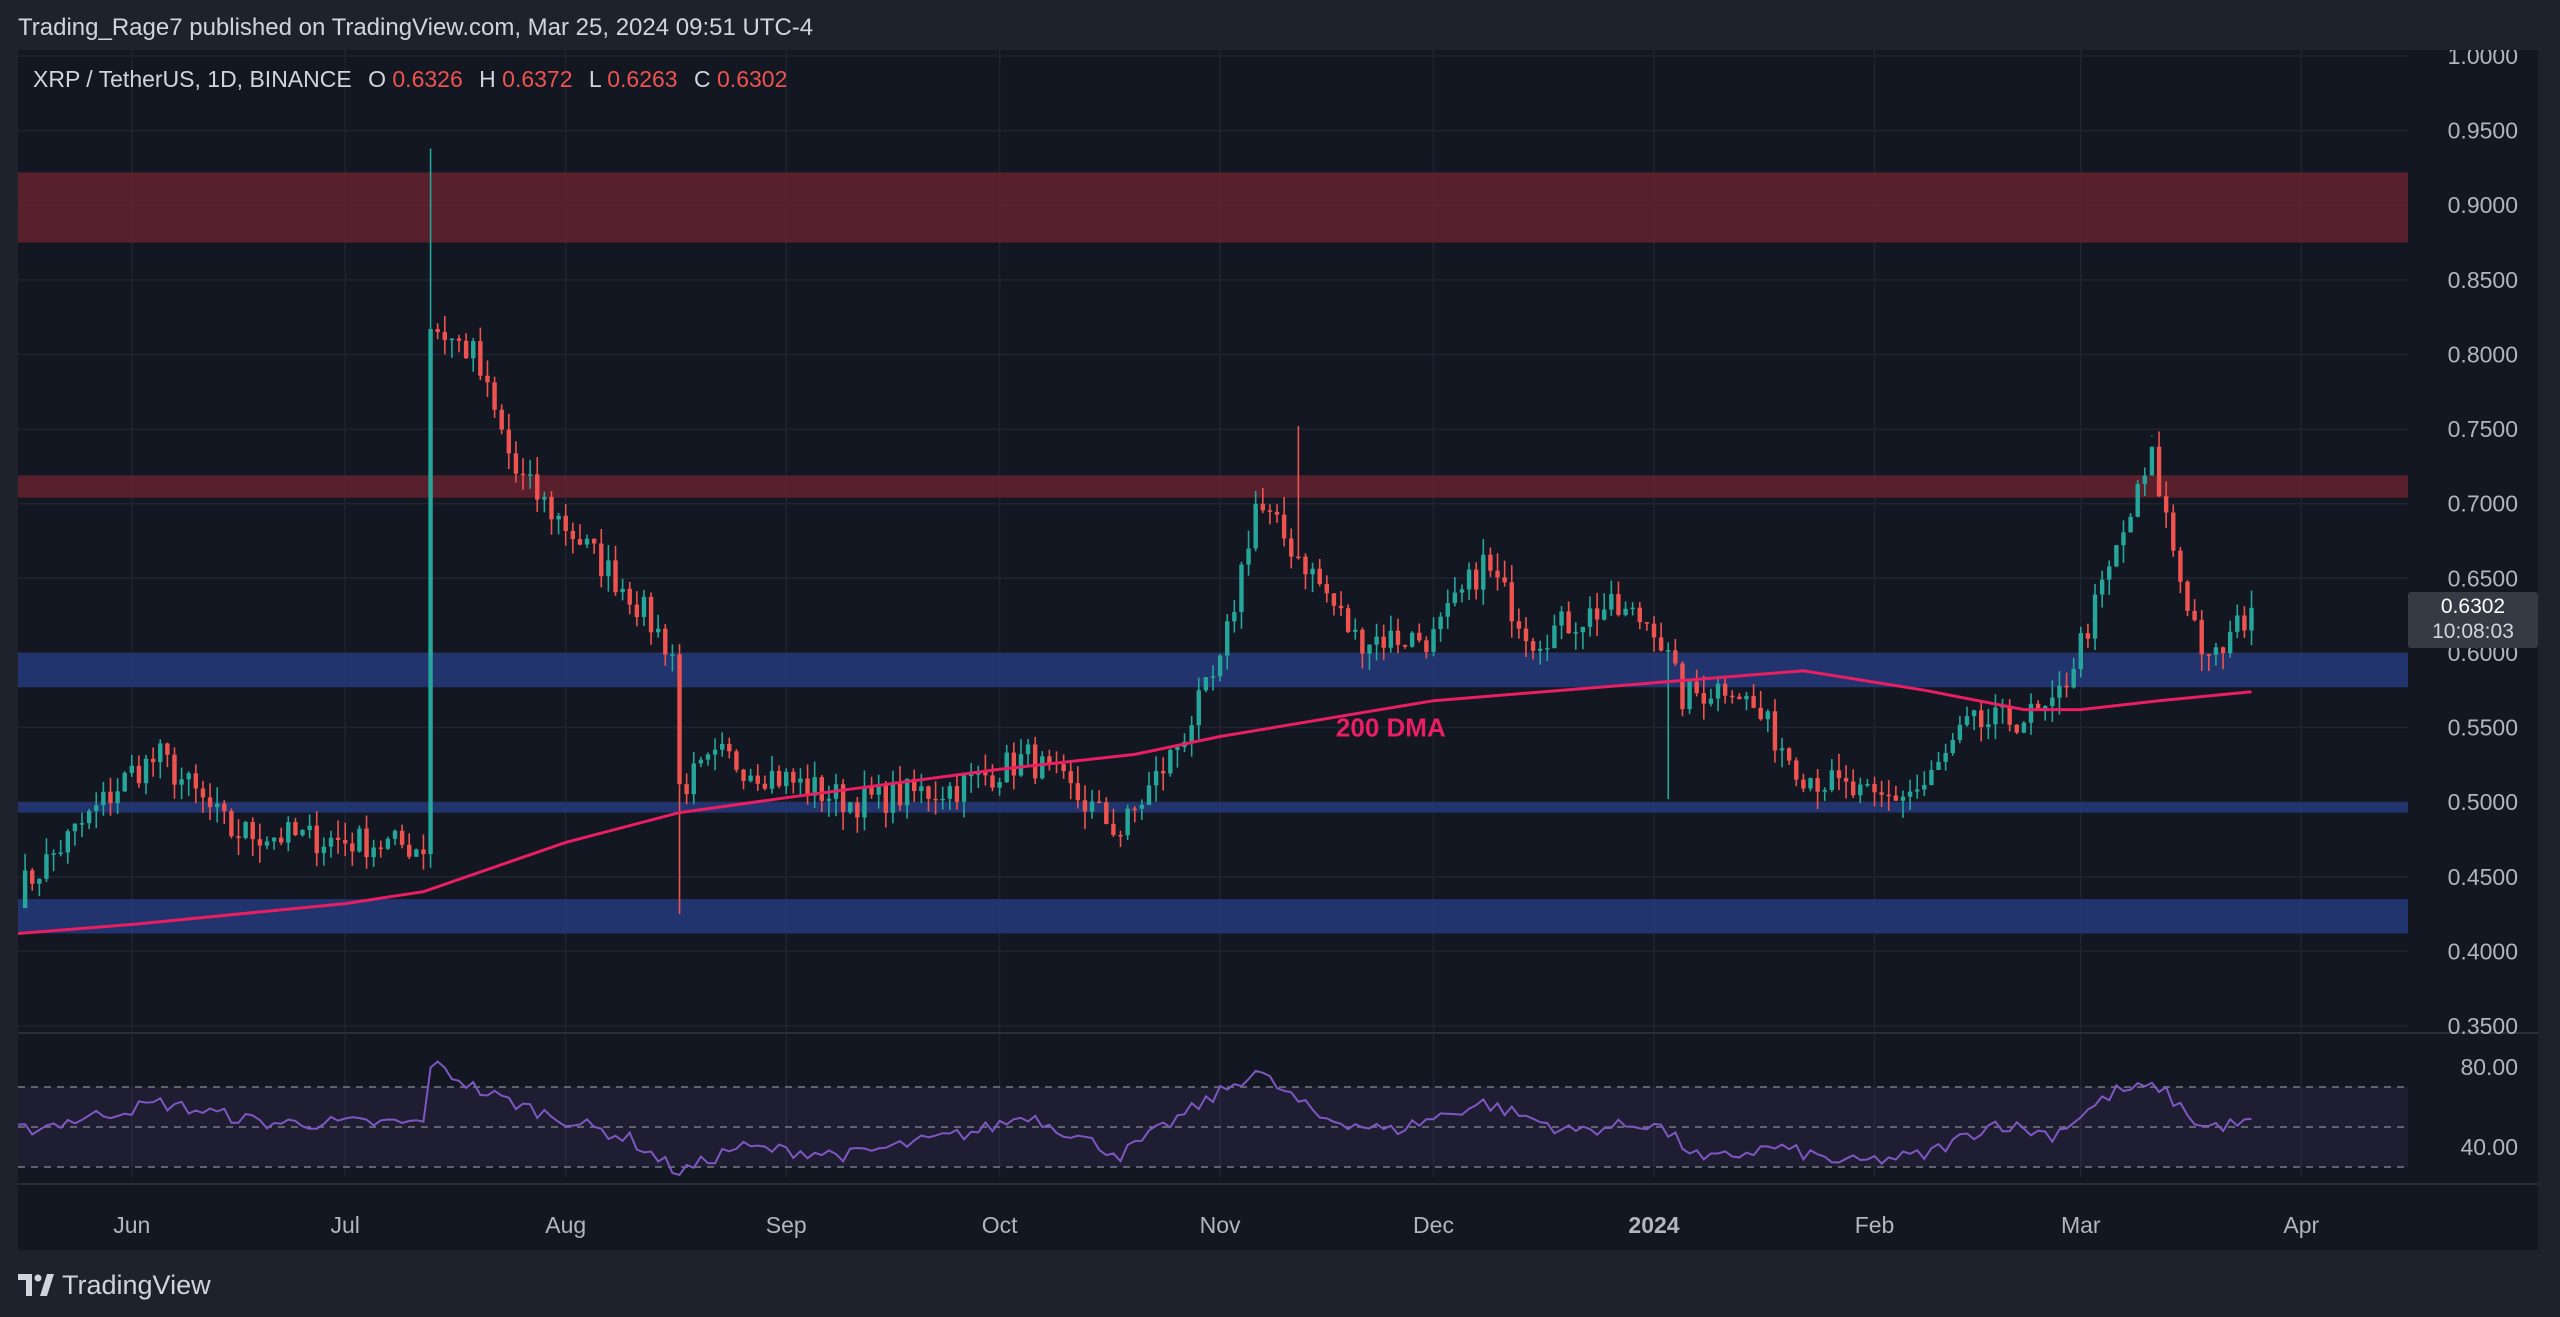 The height and width of the screenshot is (1317, 2560). What do you see at coordinates (2483, 504) in the screenshot?
I see `price-tick-label: 0.7000` at bounding box center [2483, 504].